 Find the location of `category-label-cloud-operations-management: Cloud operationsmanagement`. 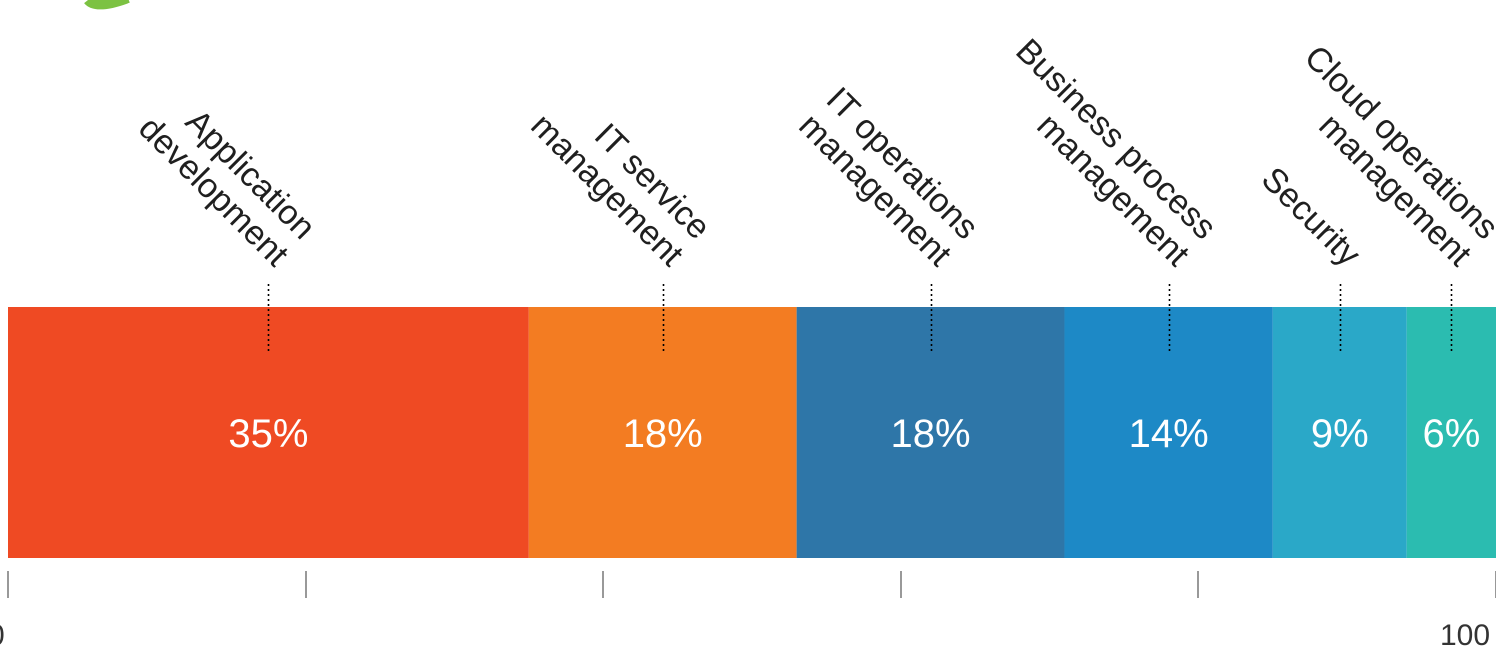

category-label-cloud-operations-management: Cloud operationsmanagement is located at coordinates (1383, 156).